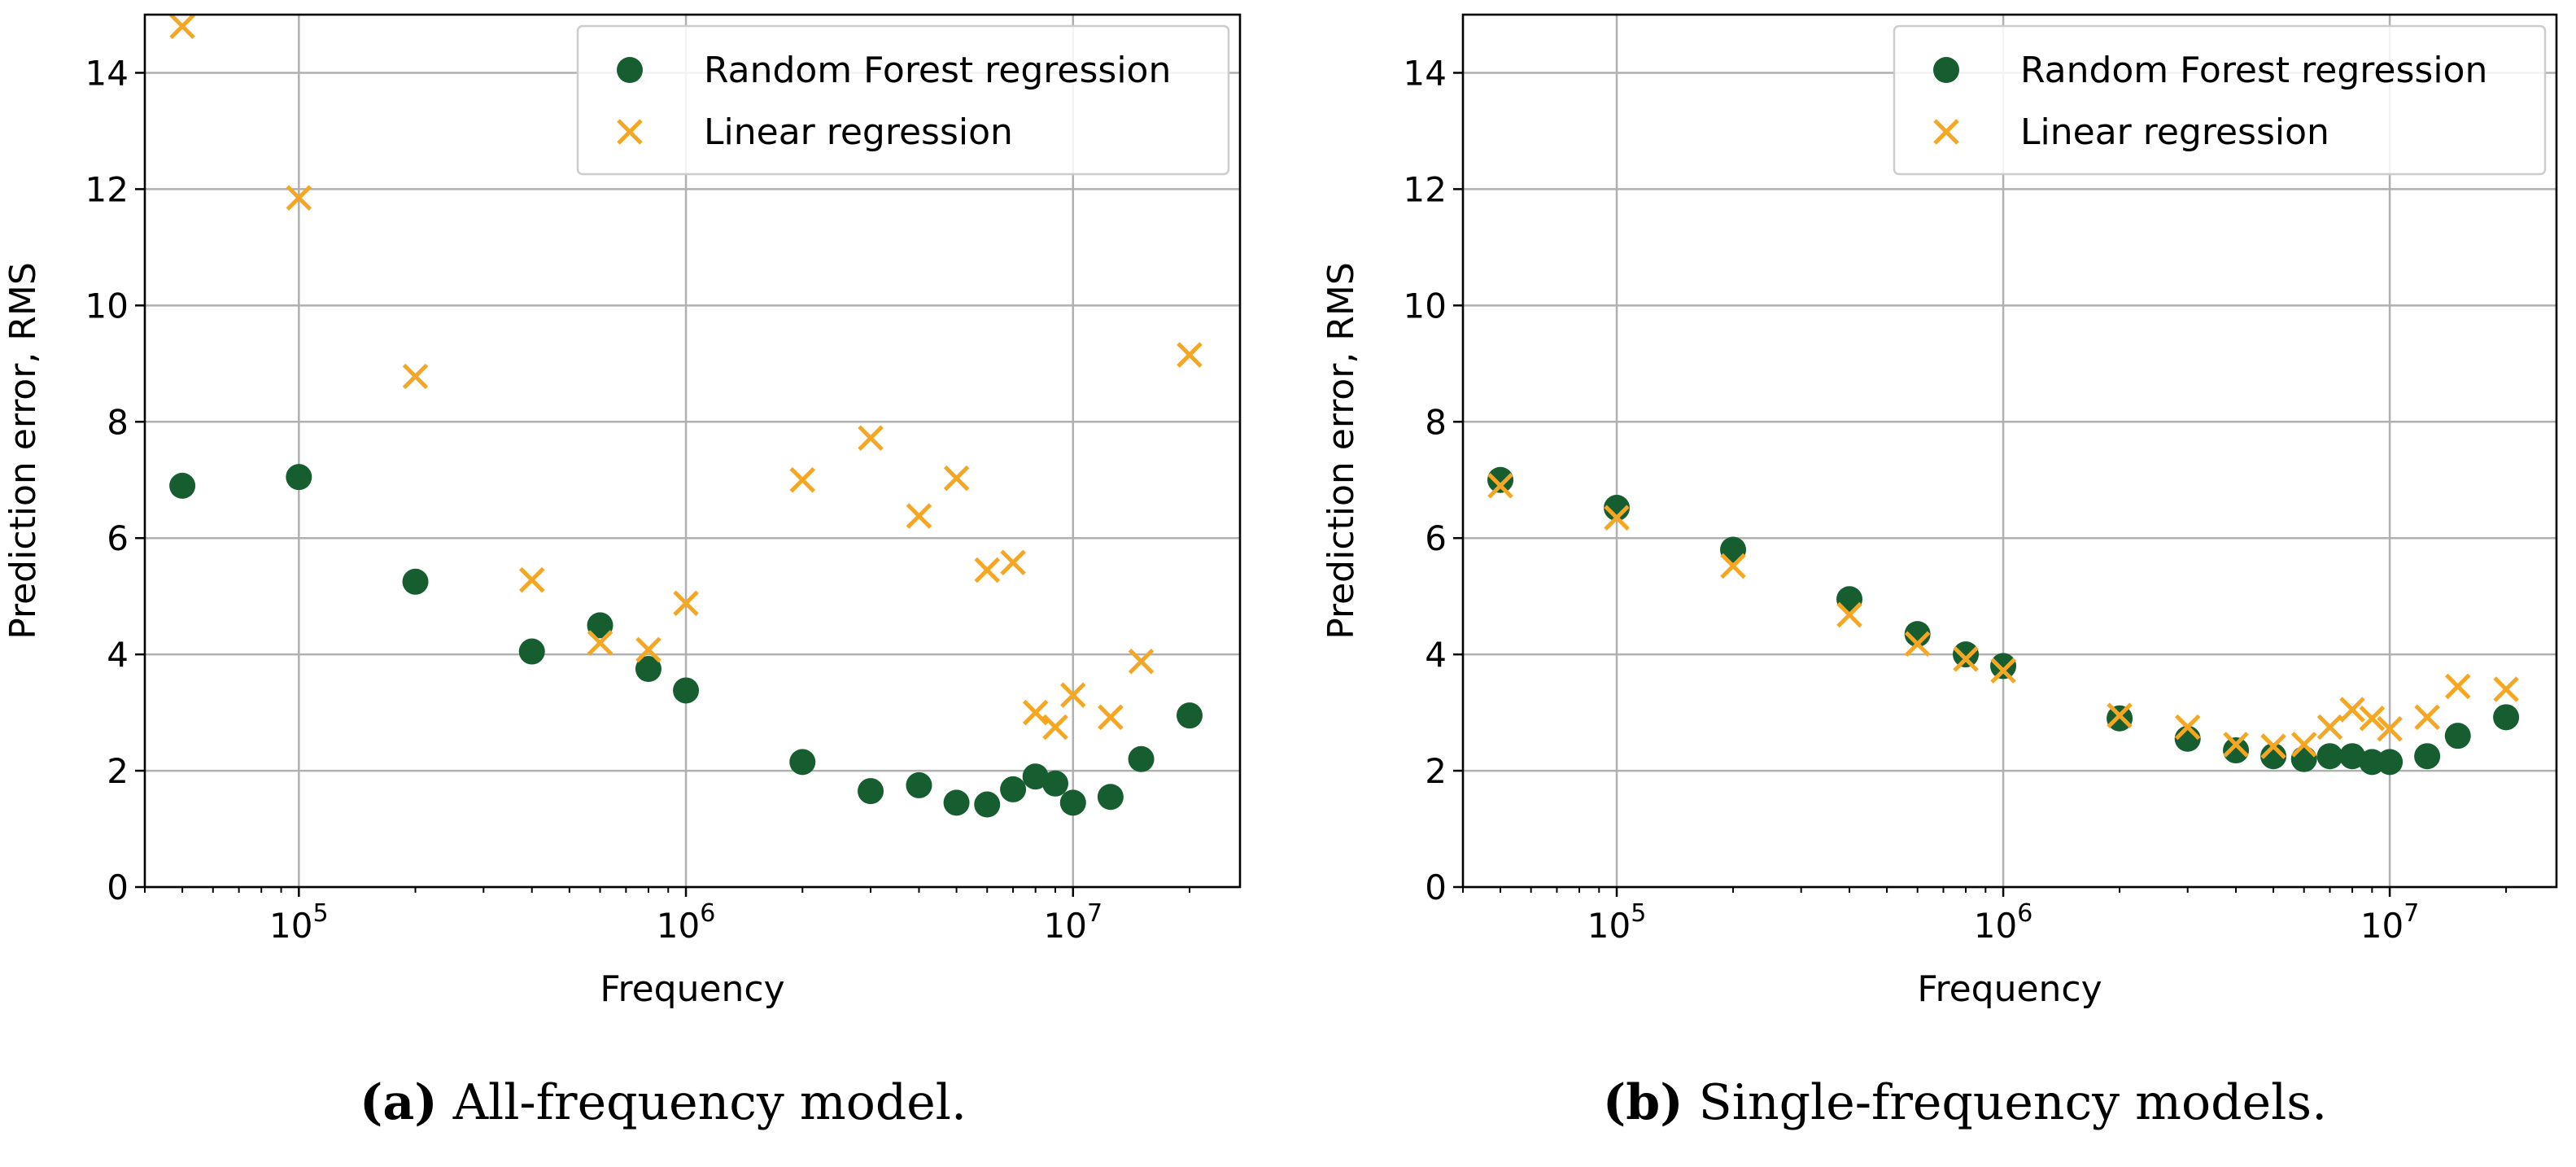 This screenshot has height=1167, width=2576. I want to click on x-axis-label: Frequency, so click(2009, 989).